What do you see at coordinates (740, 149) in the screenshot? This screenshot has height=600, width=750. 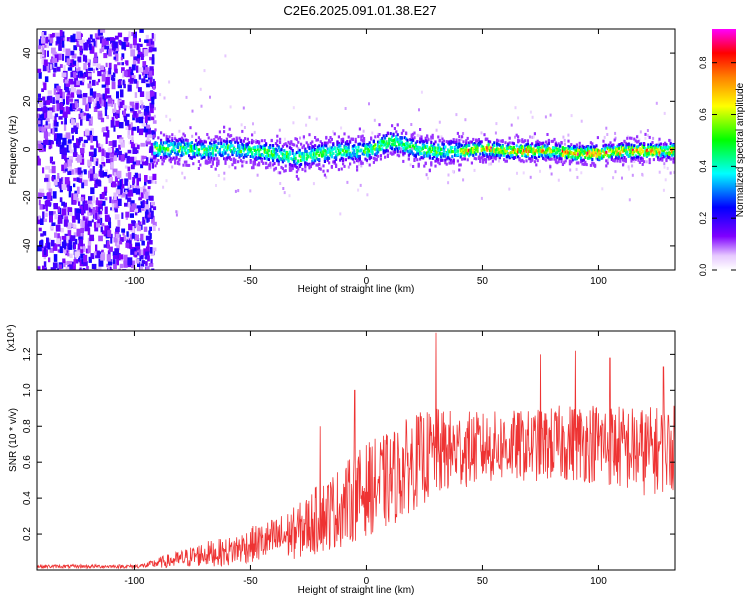 I see `colorbar-label: Normalized spectral amplitude` at bounding box center [740, 149].